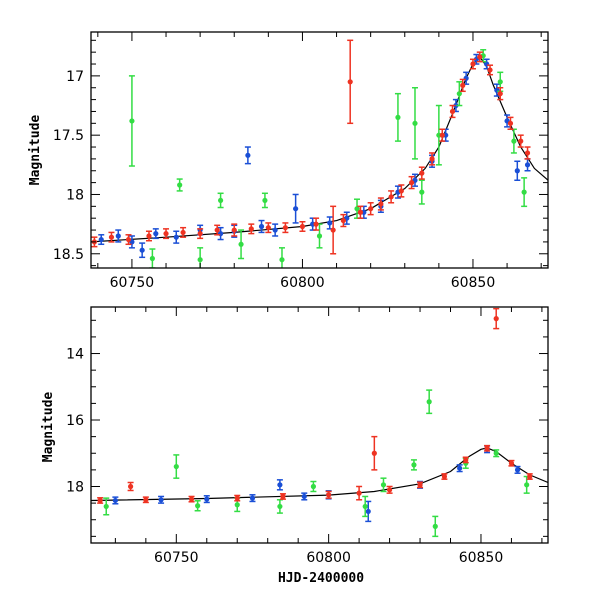  What do you see at coordinates (75, 421) in the screenshot?
I see `y-tick-label: 16` at bounding box center [75, 421].